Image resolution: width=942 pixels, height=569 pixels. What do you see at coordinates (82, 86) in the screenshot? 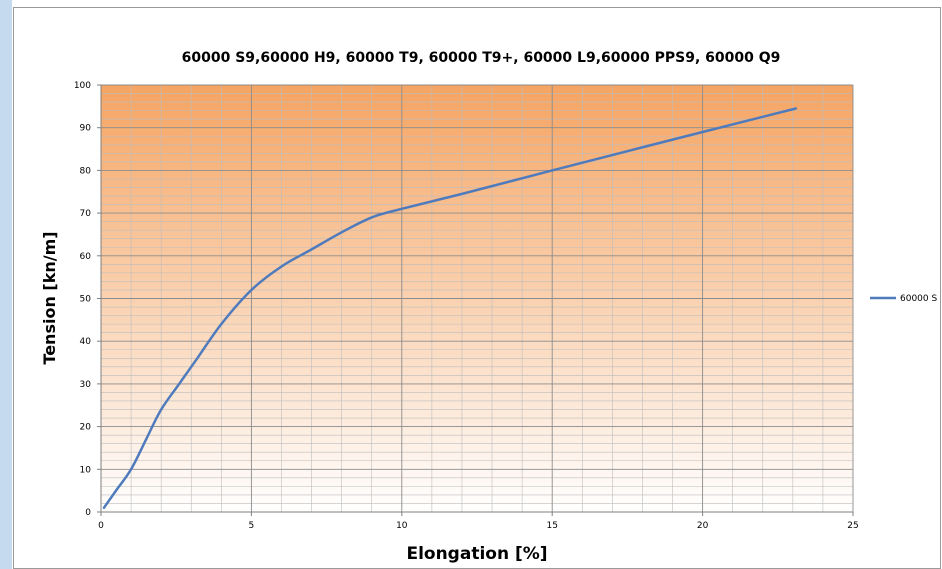
I see `y-tick-label: 100` at bounding box center [82, 86].